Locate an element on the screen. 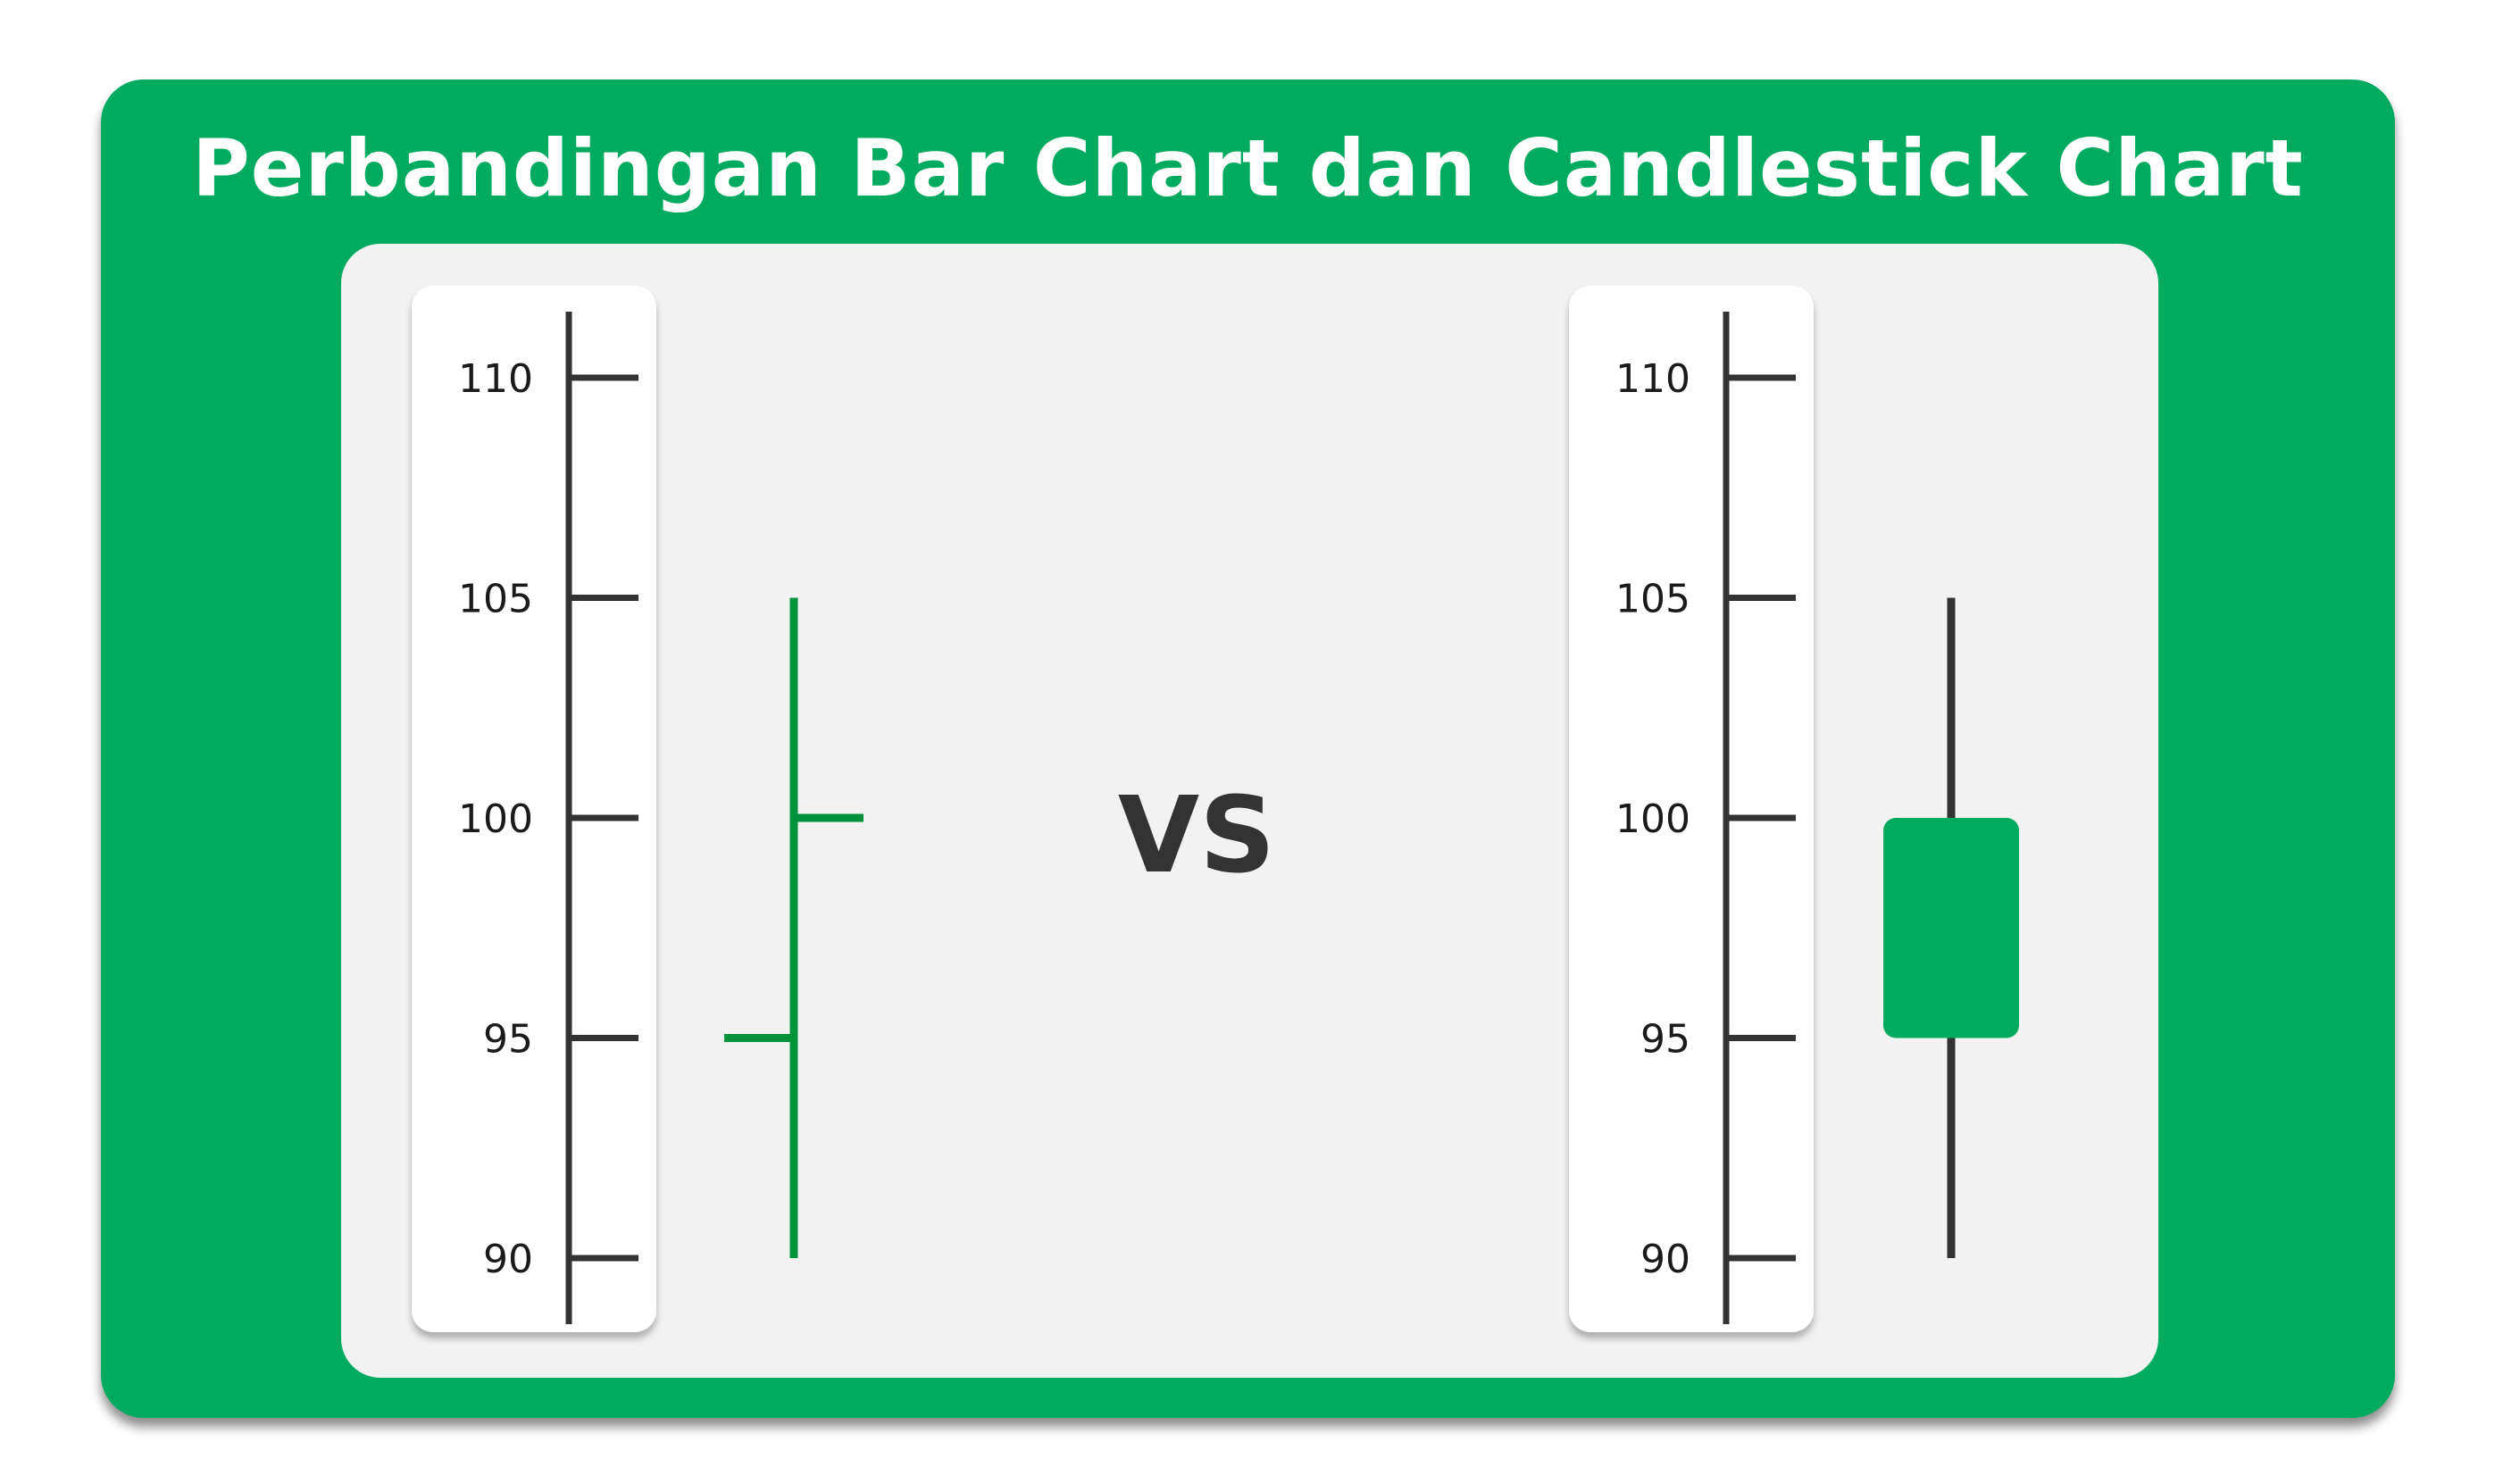 The height and width of the screenshot is (1484, 2495). bar-chart-tick-label: 110 is located at coordinates (496, 379).